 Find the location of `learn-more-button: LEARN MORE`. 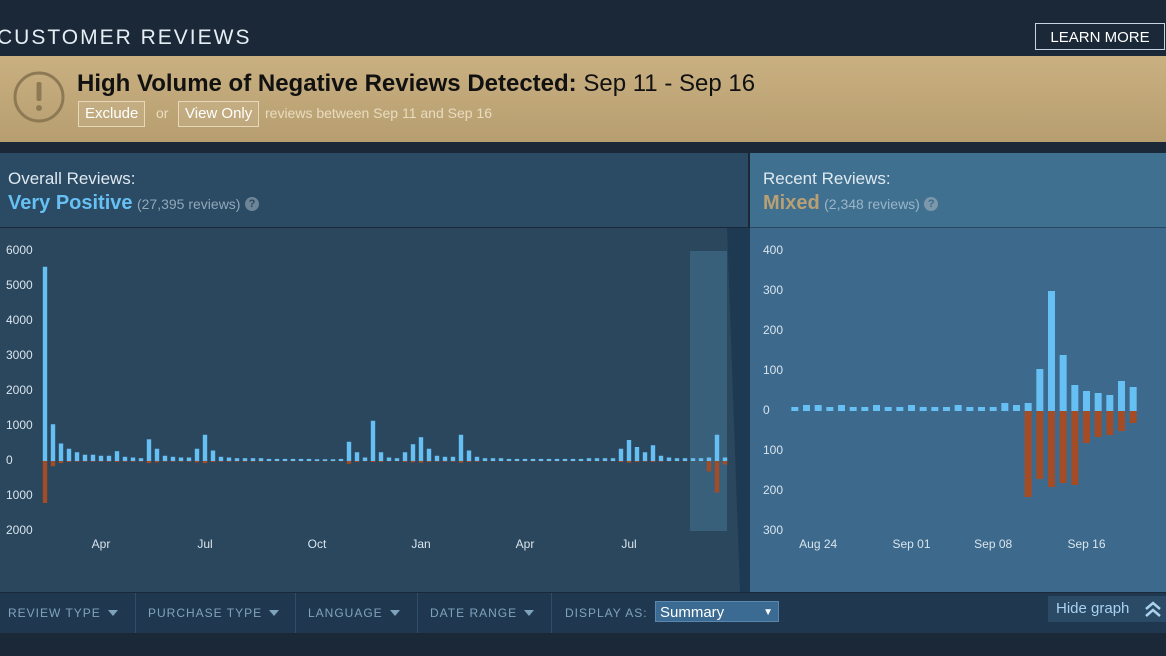

learn-more-button: LEARN MORE is located at coordinates (1100, 36).